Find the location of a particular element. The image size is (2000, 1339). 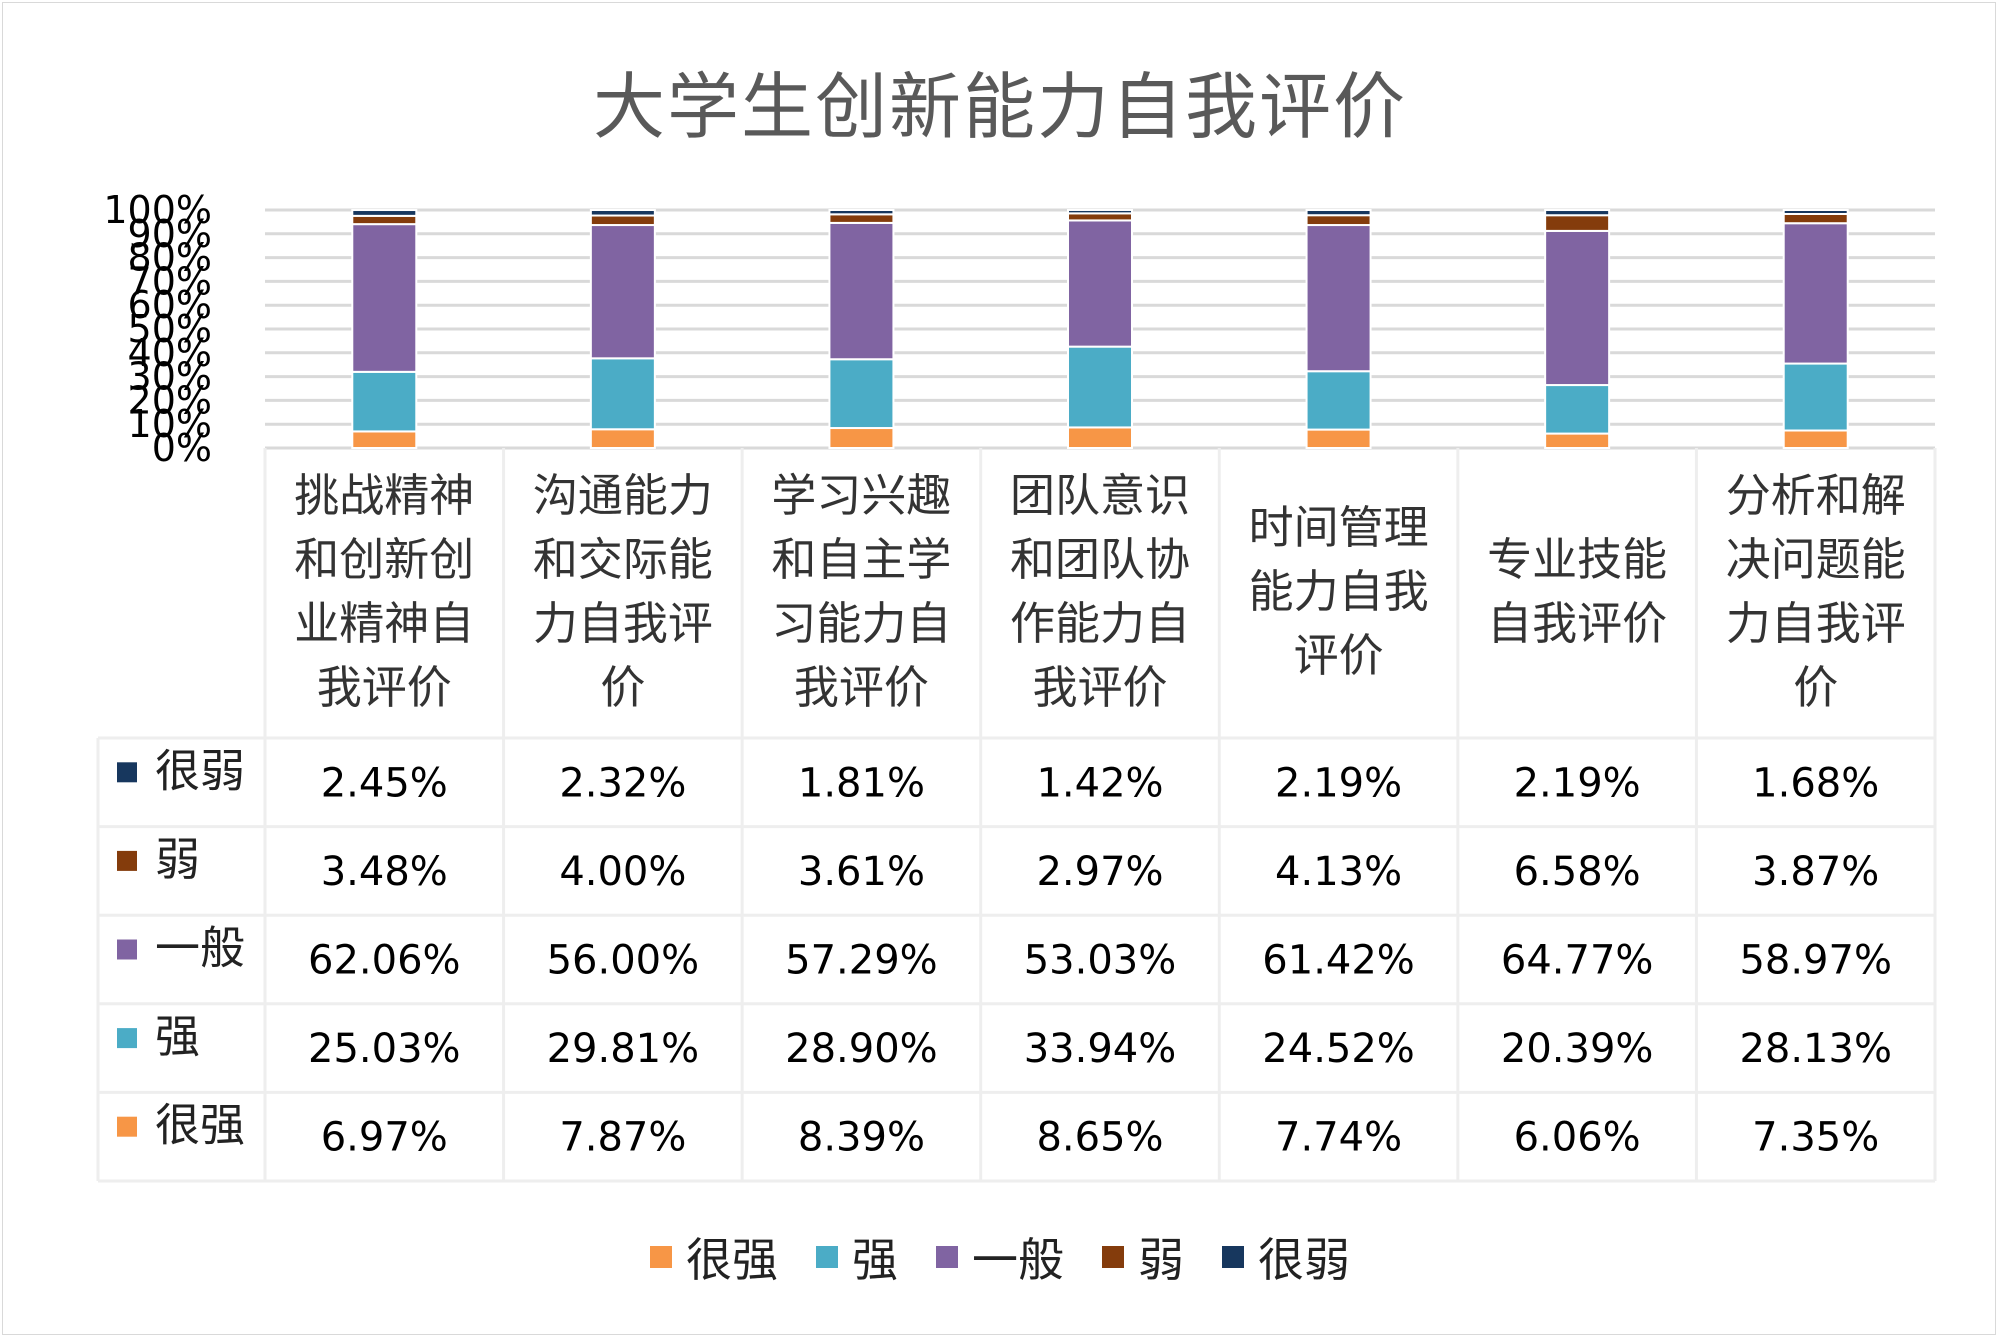

table-cell: 62.06% is located at coordinates (384, 961).